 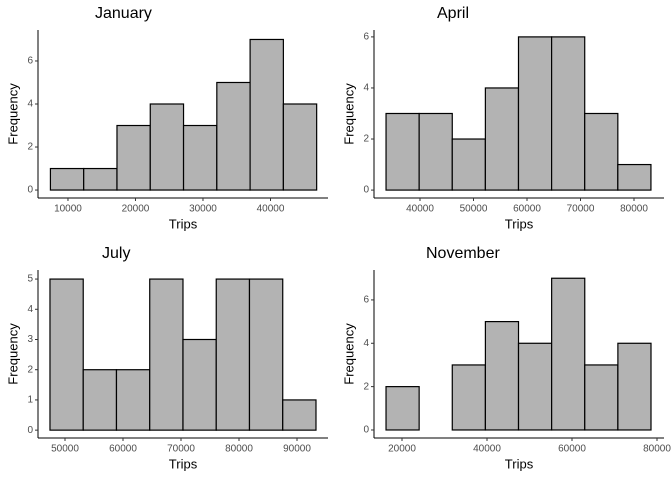 What do you see at coordinates (123, 13) in the screenshot?
I see `panel-title: January` at bounding box center [123, 13].